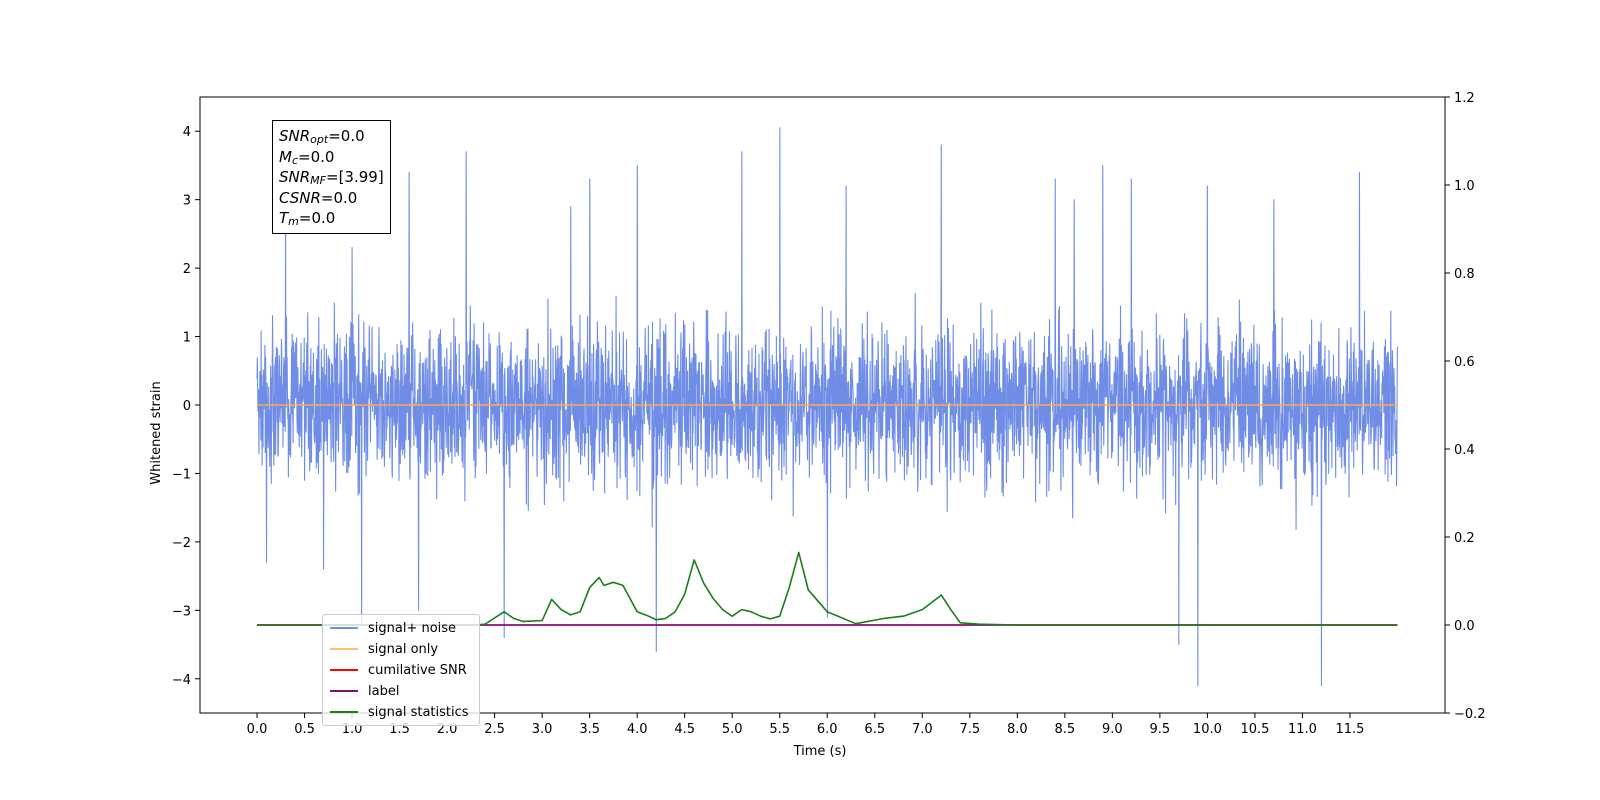  What do you see at coordinates (187, 338) in the screenshot?
I see `y-tick-label: 1` at bounding box center [187, 338].